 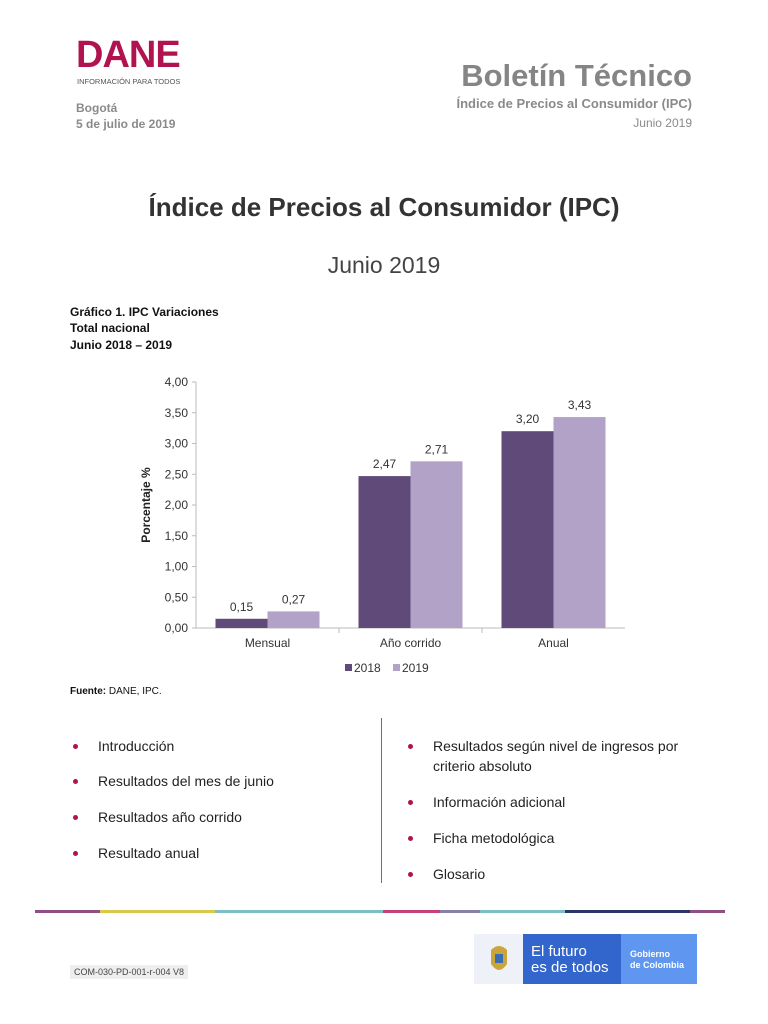 I want to click on chart-caption-1: Gráfico 1. IPC Variaciones, so click(x=144, y=312).